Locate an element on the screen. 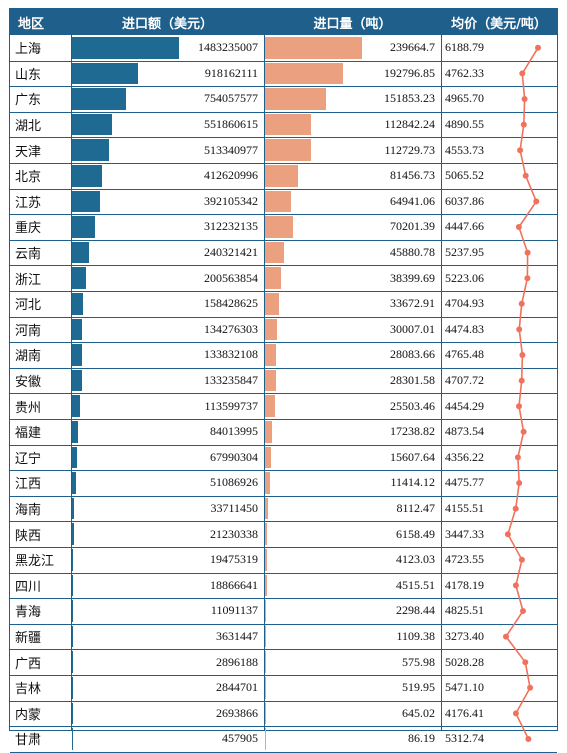 This screenshot has width=567, height=753. price-value: 4474.83 is located at coordinates (464, 328).